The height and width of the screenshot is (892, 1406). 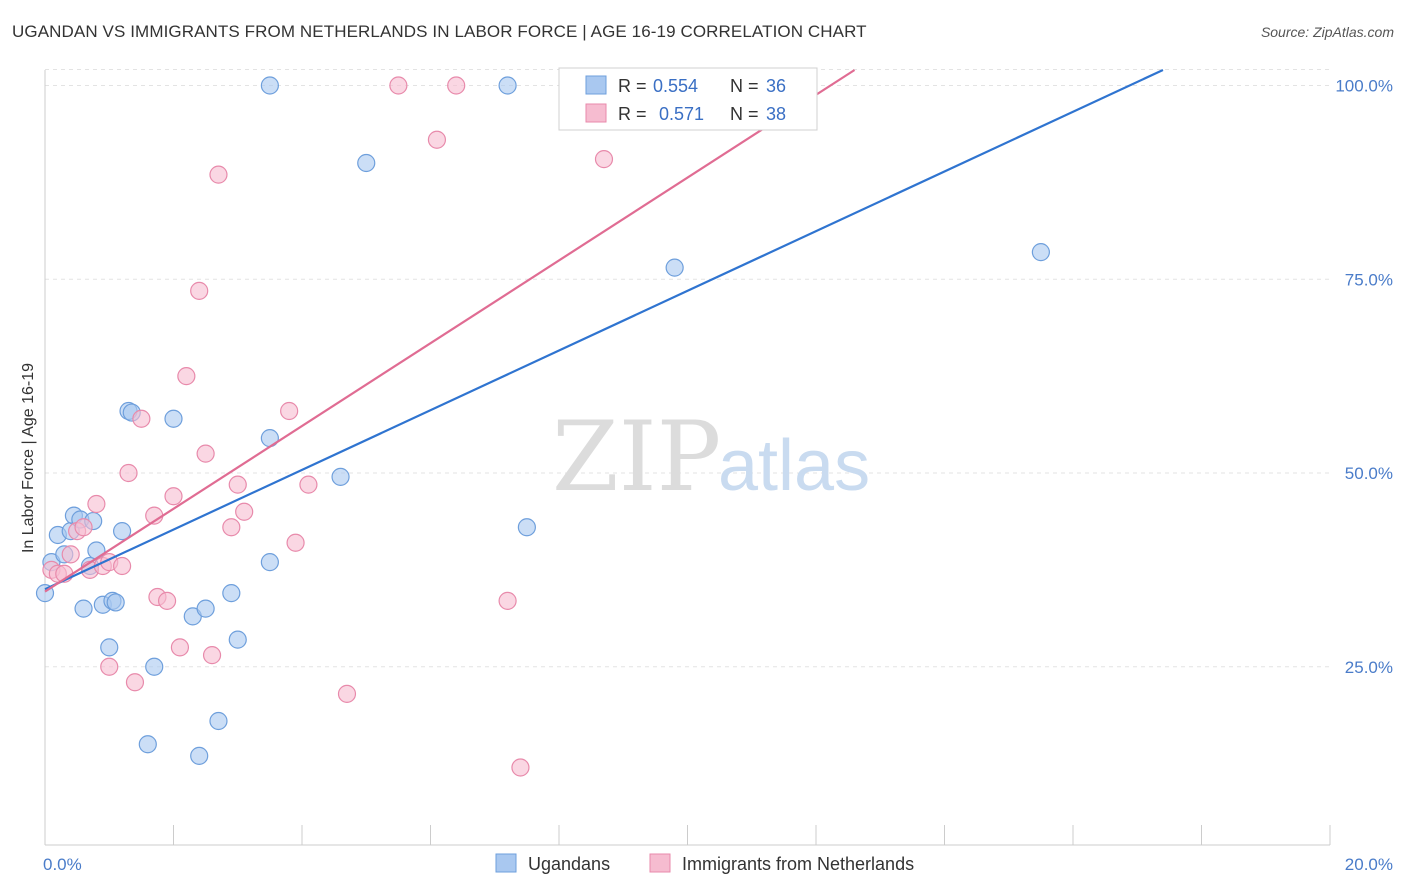 I want to click on stats-n-value-netherlands: 38, so click(x=776, y=114).